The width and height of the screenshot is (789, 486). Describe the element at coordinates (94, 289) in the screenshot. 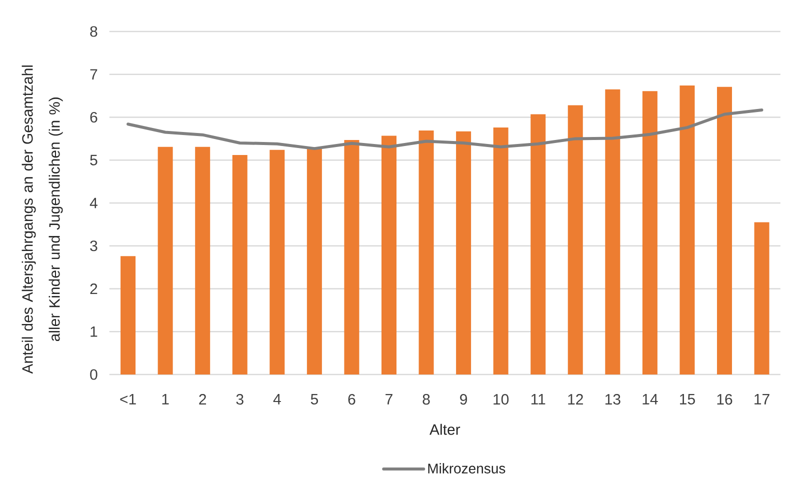

I see `y-tick-label: 2` at that location.